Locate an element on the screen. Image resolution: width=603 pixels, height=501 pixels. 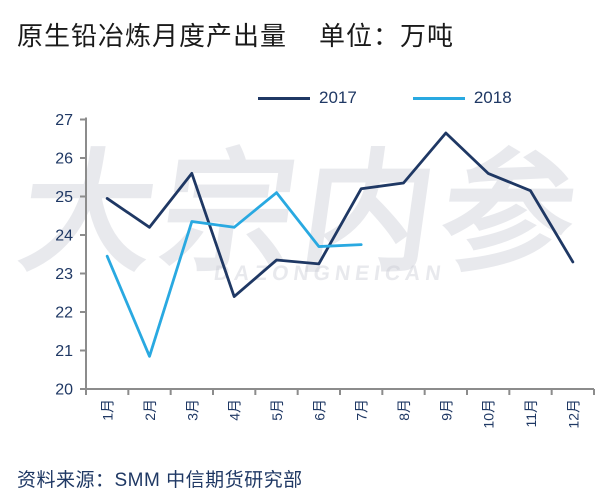
svg-text: 11月 is located at coordinates (531, 413).